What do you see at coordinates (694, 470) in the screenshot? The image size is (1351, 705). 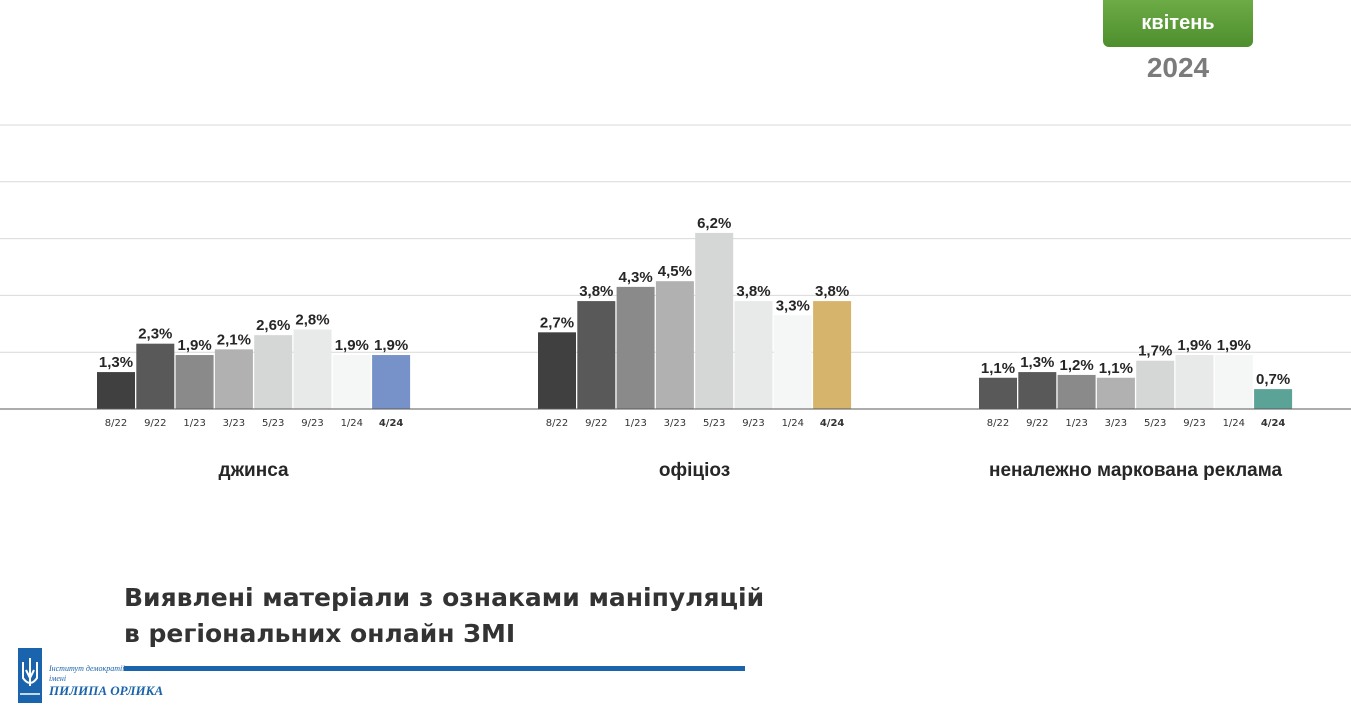 I see `group-label-1: офіціоз` at bounding box center [694, 470].